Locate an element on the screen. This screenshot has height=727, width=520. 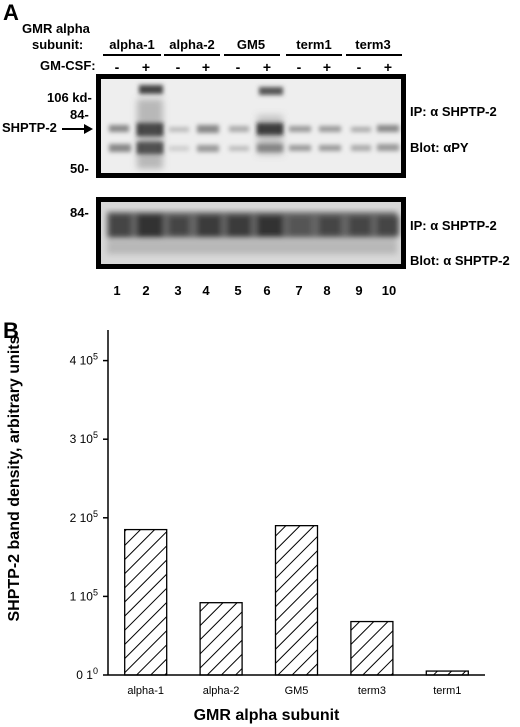
sign-lane-6: + is located at coordinates (267, 67).